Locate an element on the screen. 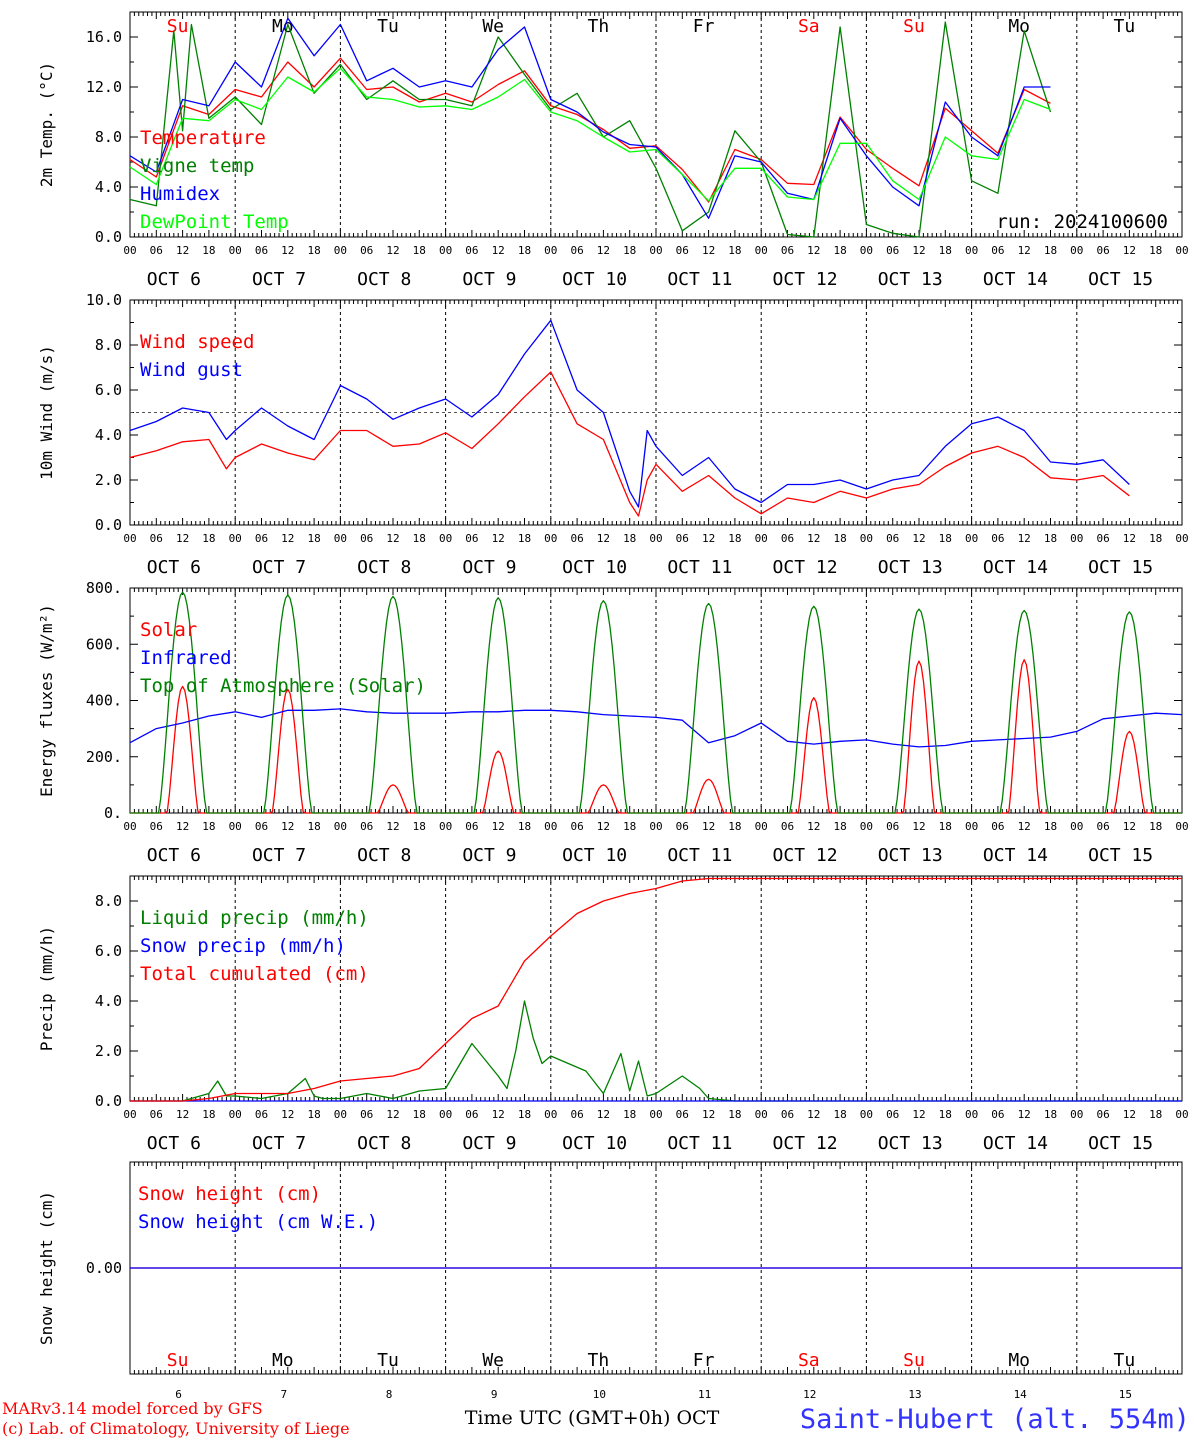  date-label: OCT 8 is located at coordinates (384, 1143).